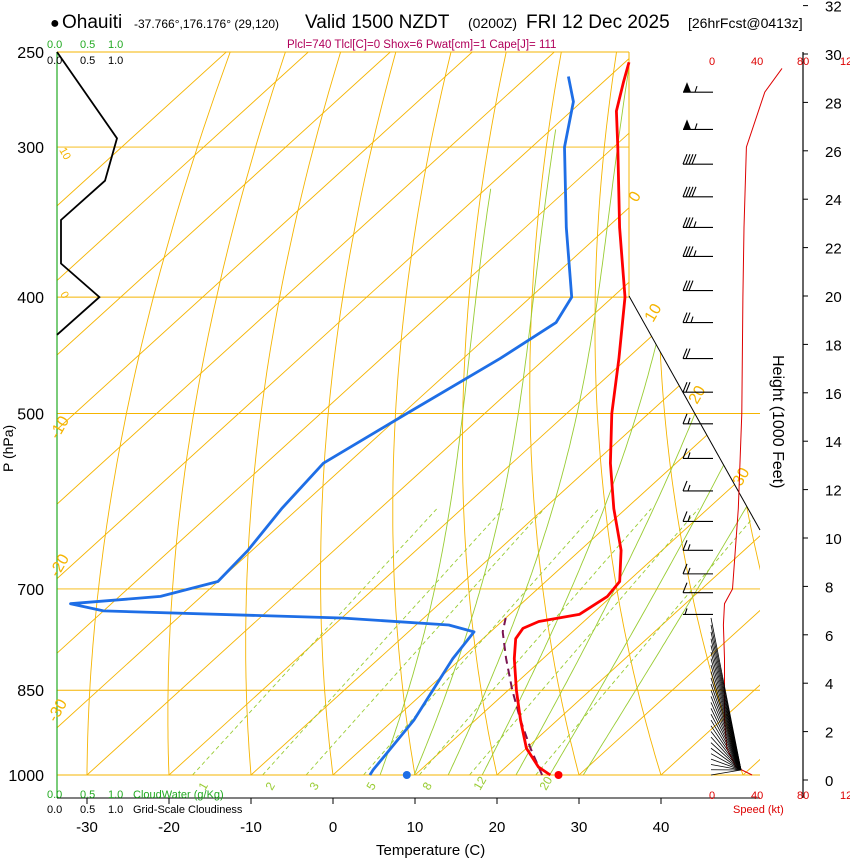 This screenshot has width=850, height=860. I want to click on height-tick-label: 10, so click(833, 539).